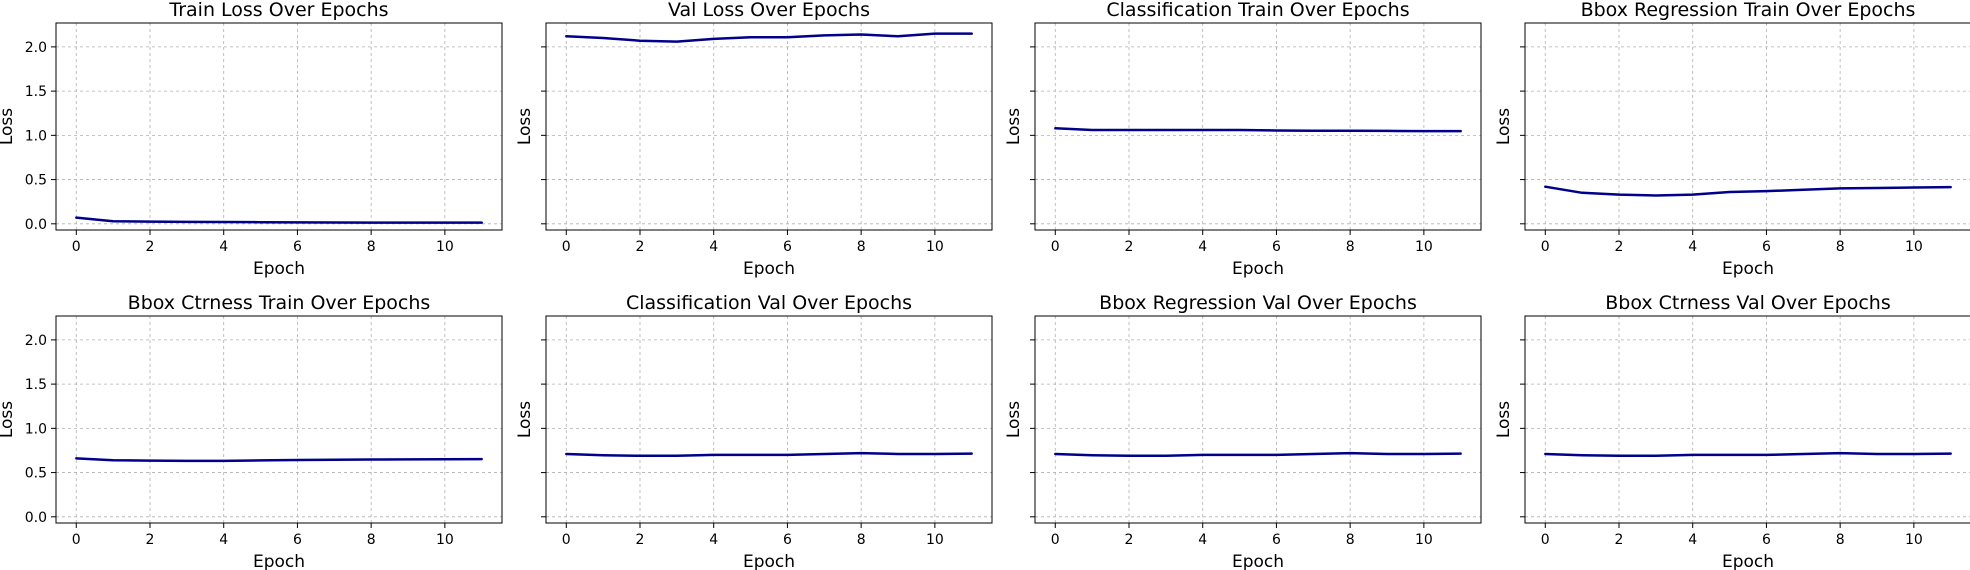  What do you see at coordinates (1258, 303) in the screenshot?
I see `subplot-title: Bbox Regression Val Over Epochs` at bounding box center [1258, 303].